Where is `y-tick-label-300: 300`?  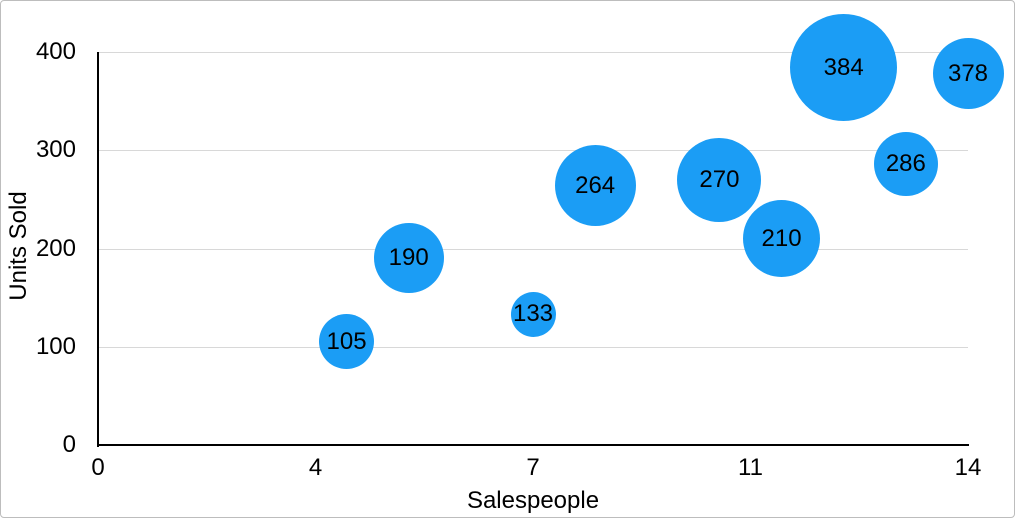 y-tick-label-300: 300 is located at coordinates (55, 150).